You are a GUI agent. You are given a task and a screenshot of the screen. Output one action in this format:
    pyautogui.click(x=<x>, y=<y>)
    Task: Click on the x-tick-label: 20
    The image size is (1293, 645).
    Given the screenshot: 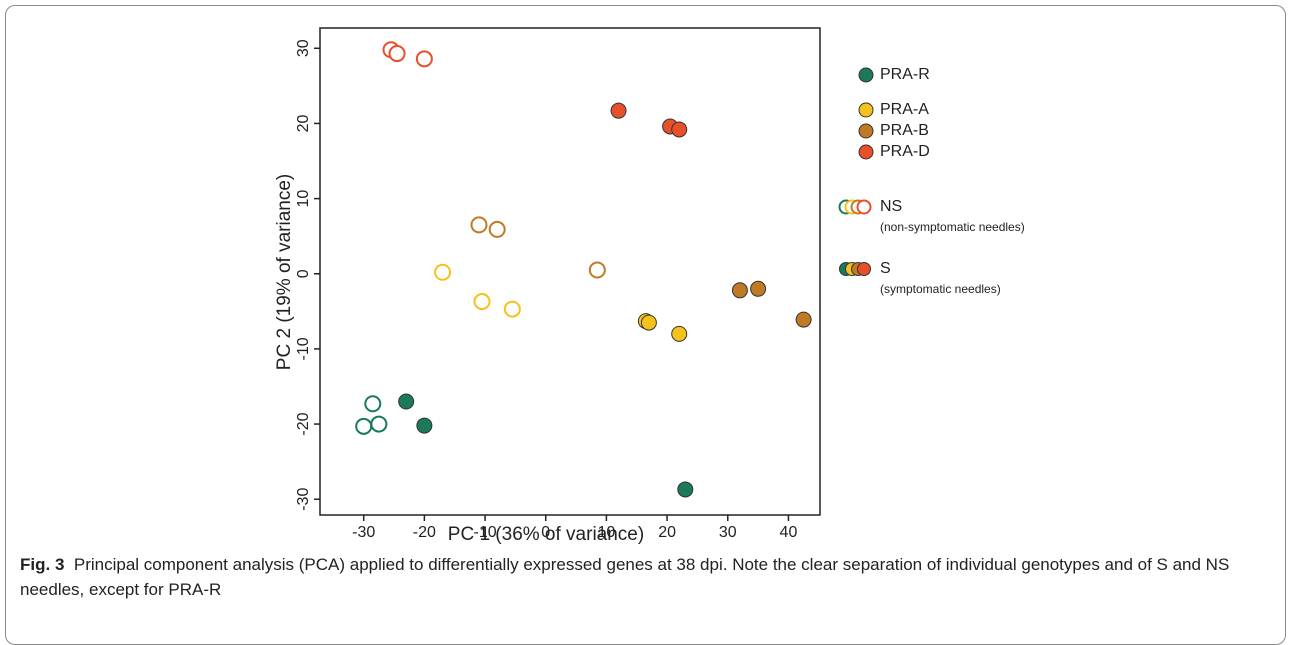 What is the action you would take?
    pyautogui.click(x=667, y=532)
    